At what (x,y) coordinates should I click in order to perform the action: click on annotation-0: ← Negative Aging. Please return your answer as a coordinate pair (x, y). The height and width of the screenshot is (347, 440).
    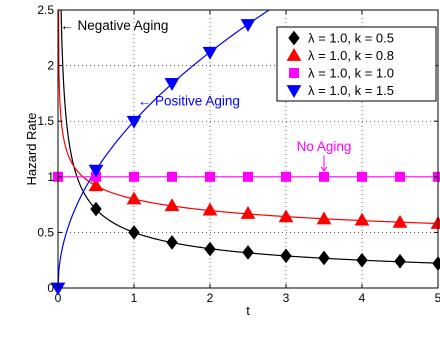
    Looking at the image, I should click on (114, 25).